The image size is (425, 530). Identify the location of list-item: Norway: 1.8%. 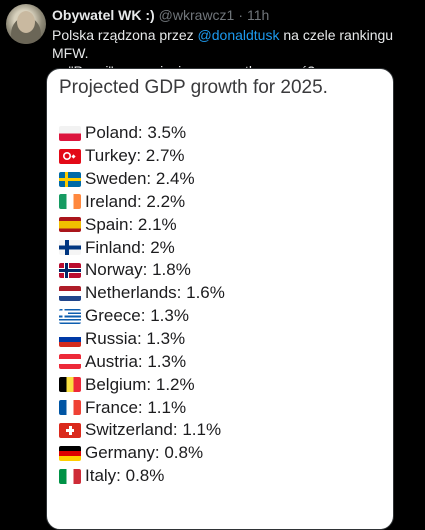
(142, 270).